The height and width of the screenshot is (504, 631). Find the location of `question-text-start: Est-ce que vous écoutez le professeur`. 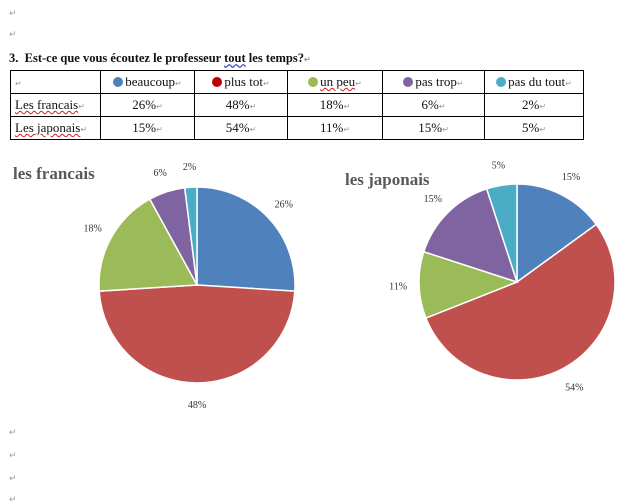

question-text-start: Est-ce que vous écoutez le professeur is located at coordinates (124, 58).